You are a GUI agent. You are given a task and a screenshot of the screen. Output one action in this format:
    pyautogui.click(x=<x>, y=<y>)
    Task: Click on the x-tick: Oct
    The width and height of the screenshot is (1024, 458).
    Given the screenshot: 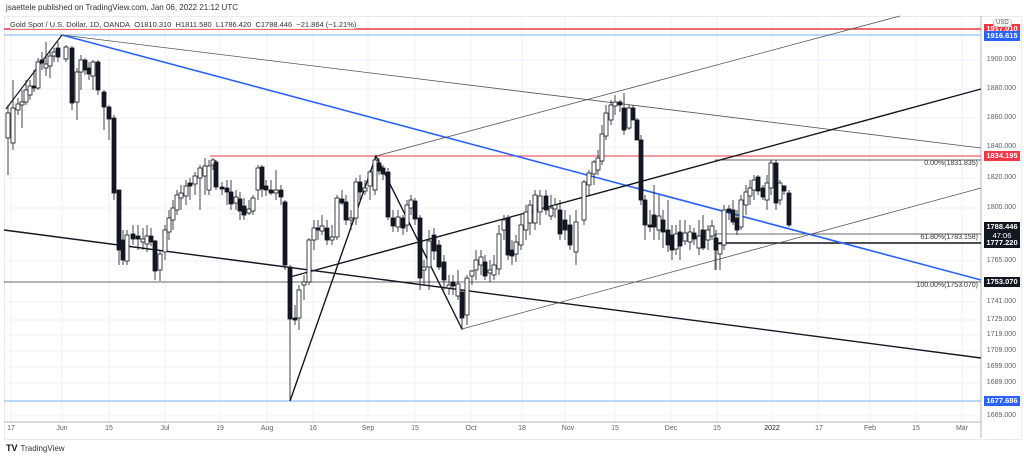 What is the action you would take?
    pyautogui.click(x=471, y=428)
    